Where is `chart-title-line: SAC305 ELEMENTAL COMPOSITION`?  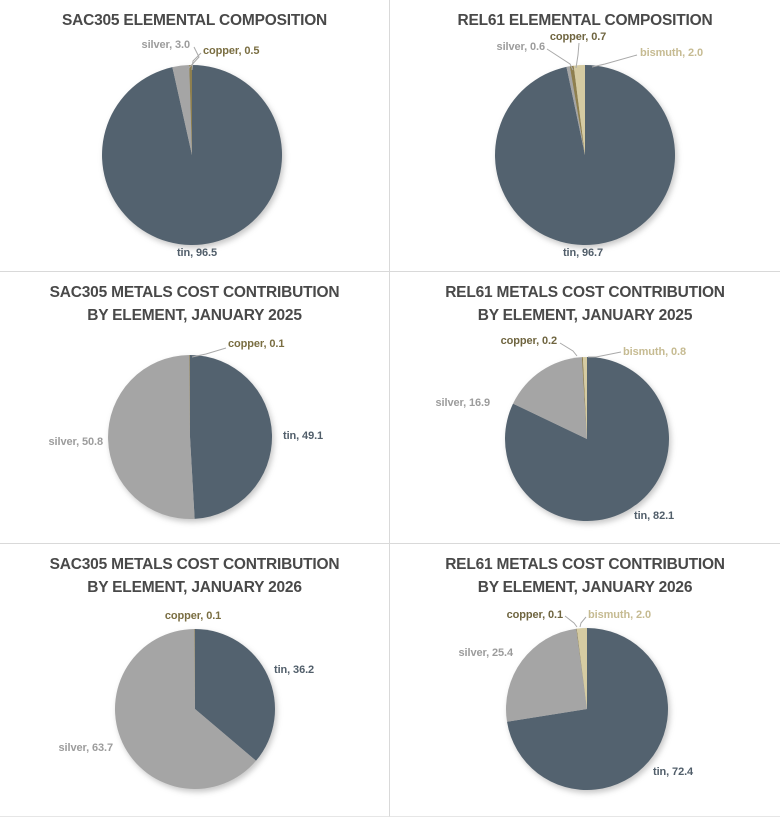 chart-title-line: SAC305 ELEMENTAL COMPOSITION is located at coordinates (194, 20).